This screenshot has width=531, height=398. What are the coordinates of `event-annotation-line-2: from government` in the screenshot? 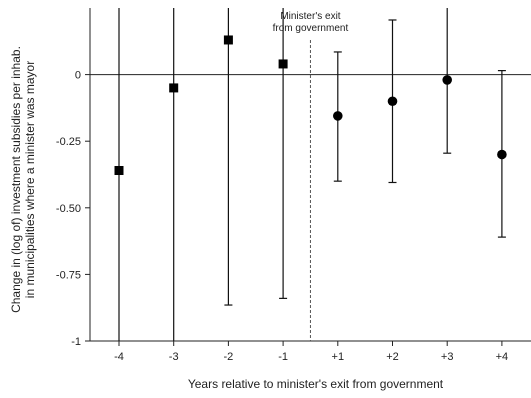 It's located at (311, 28).